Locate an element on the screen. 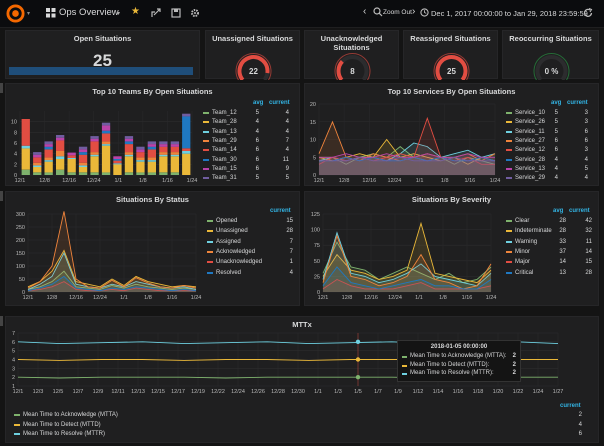  star-icon: ★ is located at coordinates (135, 11).